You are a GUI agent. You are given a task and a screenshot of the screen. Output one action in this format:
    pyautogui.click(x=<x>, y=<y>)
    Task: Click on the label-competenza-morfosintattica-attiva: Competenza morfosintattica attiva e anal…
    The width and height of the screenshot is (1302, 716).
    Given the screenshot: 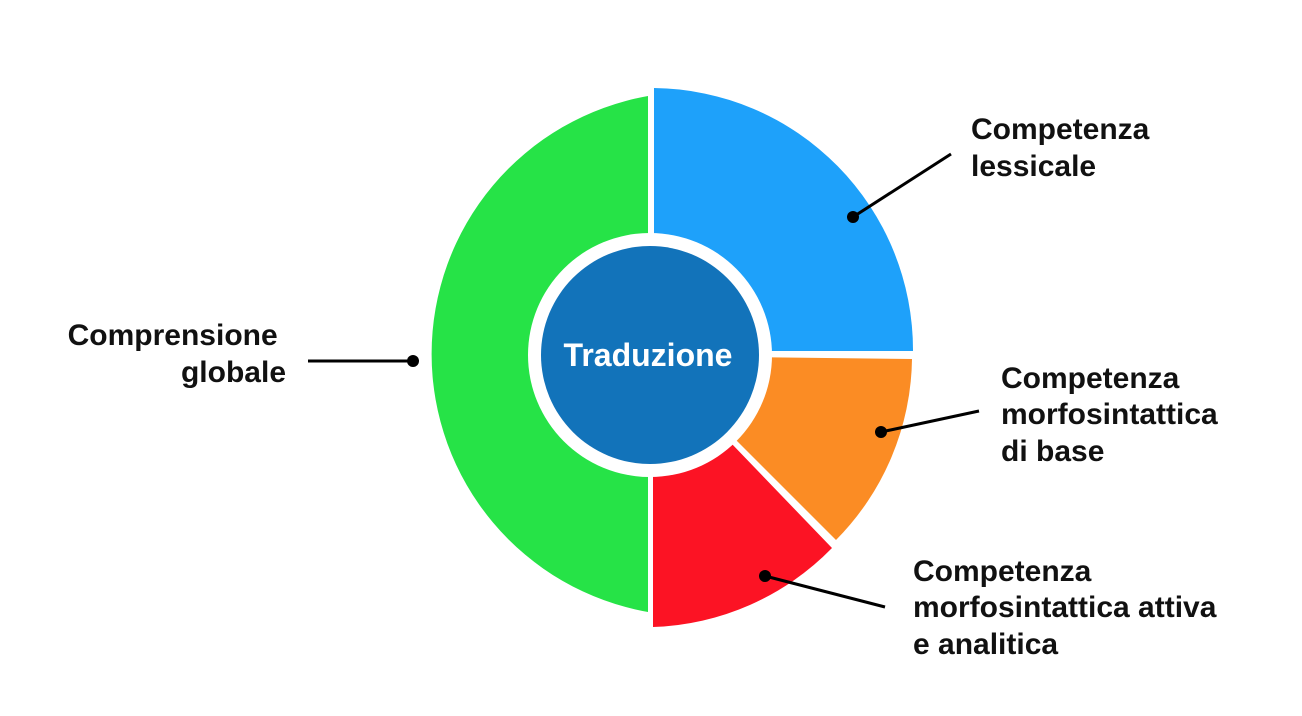 What is the action you would take?
    pyautogui.click(x=1069, y=608)
    